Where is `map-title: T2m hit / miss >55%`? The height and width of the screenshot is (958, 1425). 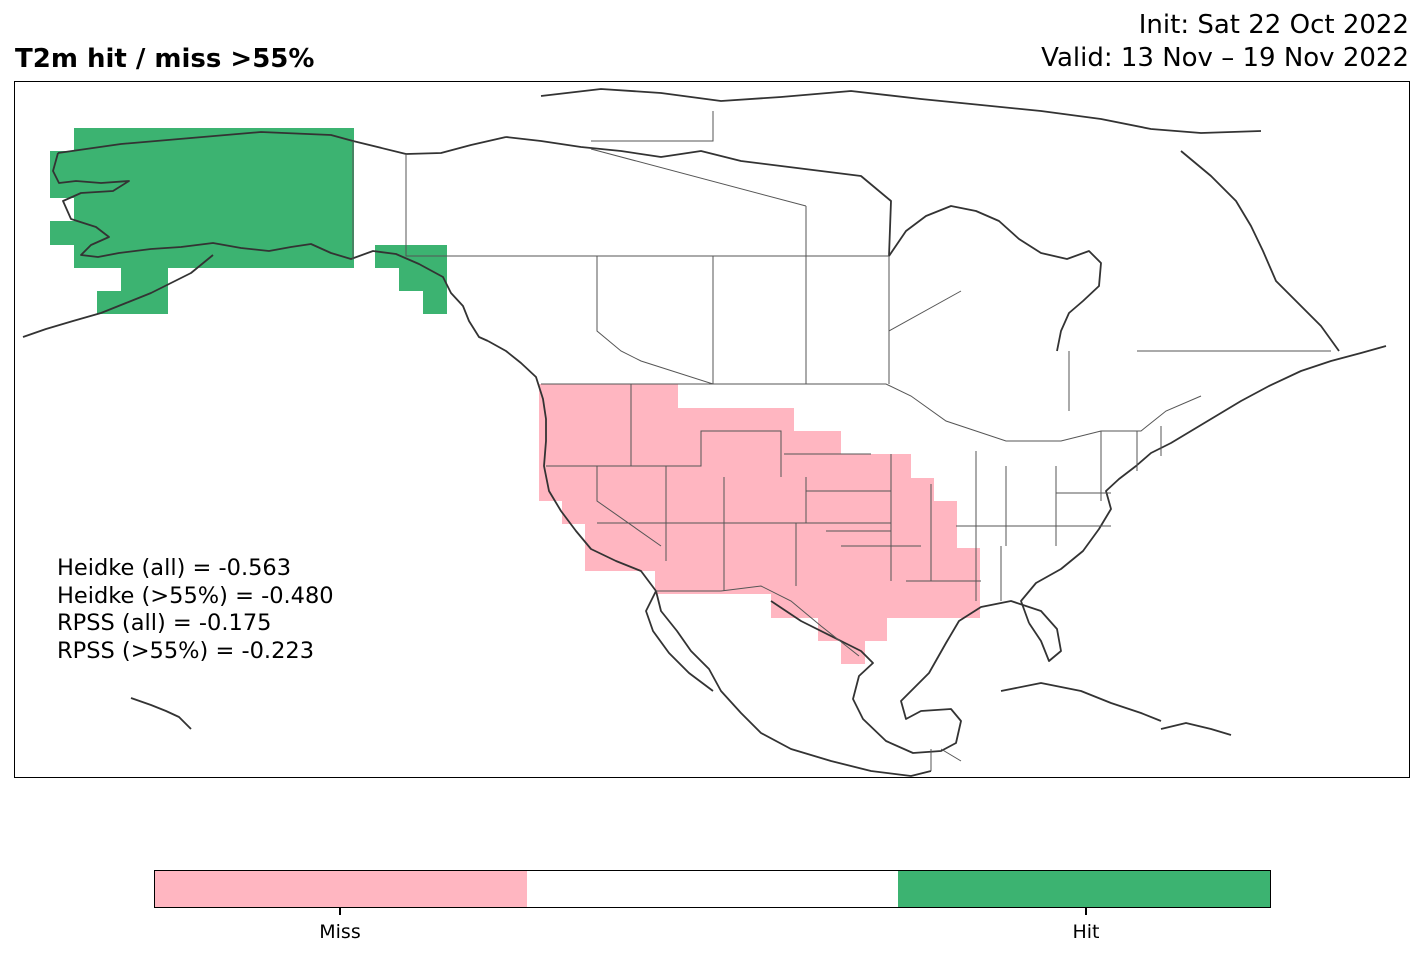
map-title: T2m hit / miss >55% is located at coordinates (165, 59).